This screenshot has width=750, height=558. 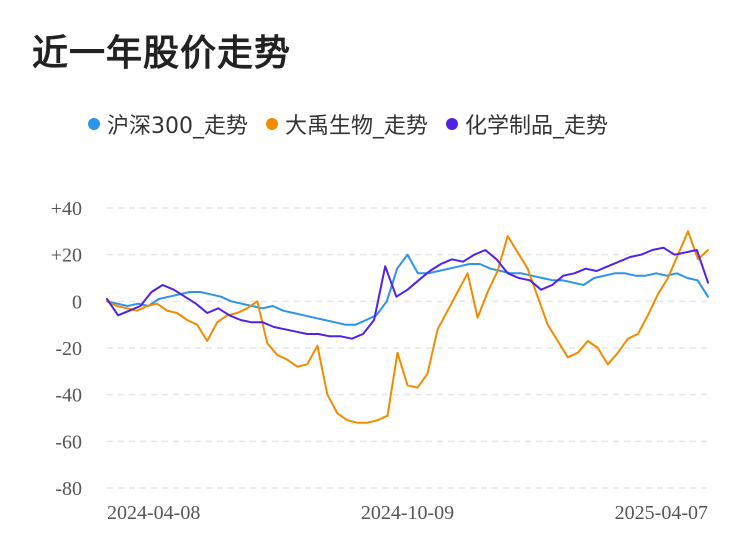 I want to click on legend-item-chemicals: 化学制品_走势, so click(x=527, y=124).